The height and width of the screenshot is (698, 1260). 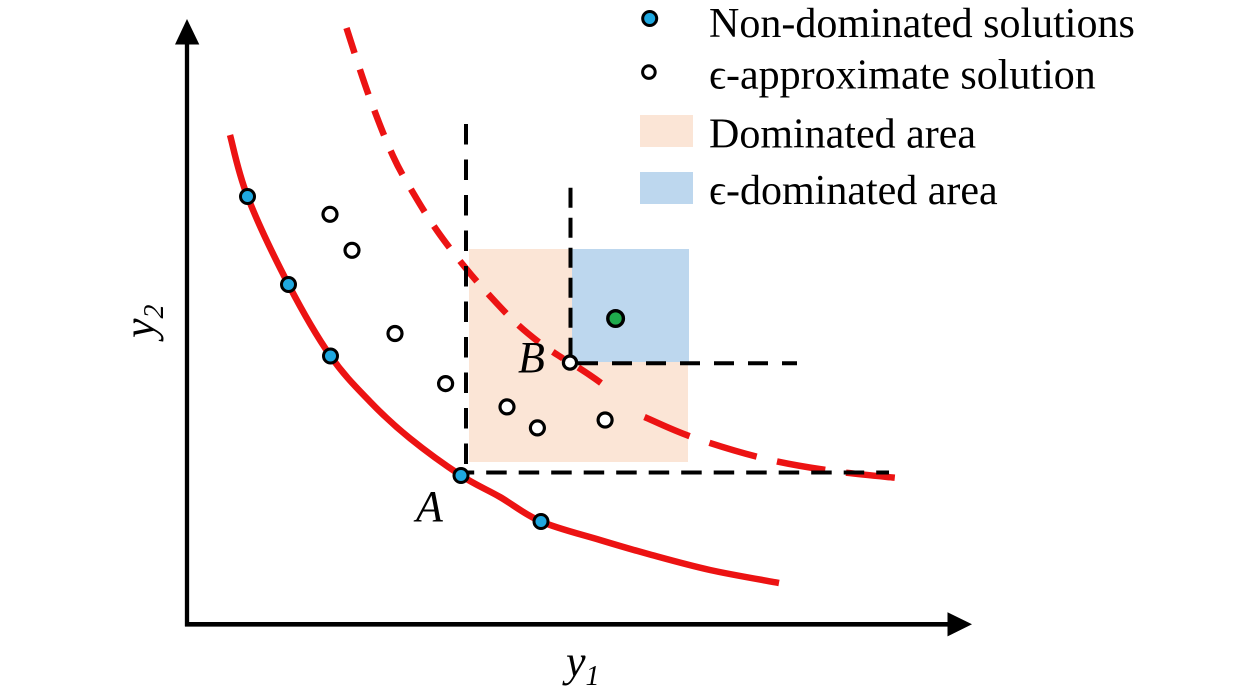 What do you see at coordinates (581, 664) in the screenshot?
I see `svg-text: y1` at bounding box center [581, 664].